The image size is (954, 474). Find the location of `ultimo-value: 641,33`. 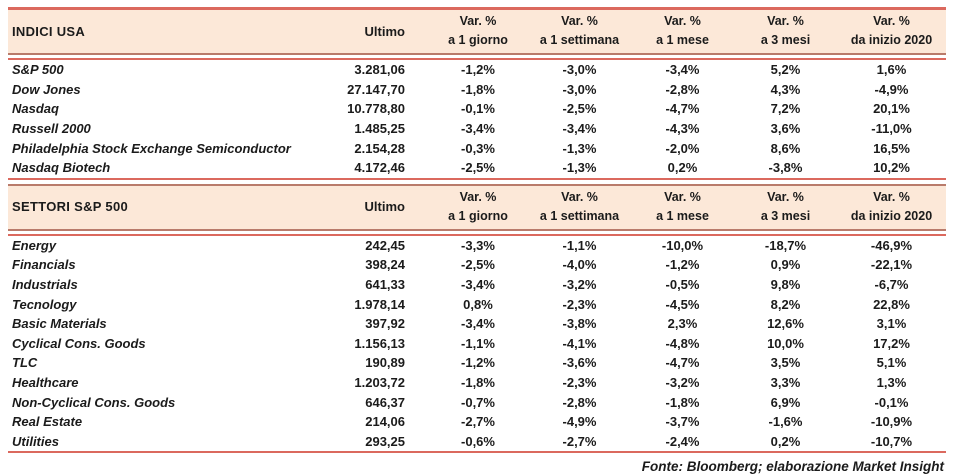

ultimo-value: 641,33 is located at coordinates (385, 285).